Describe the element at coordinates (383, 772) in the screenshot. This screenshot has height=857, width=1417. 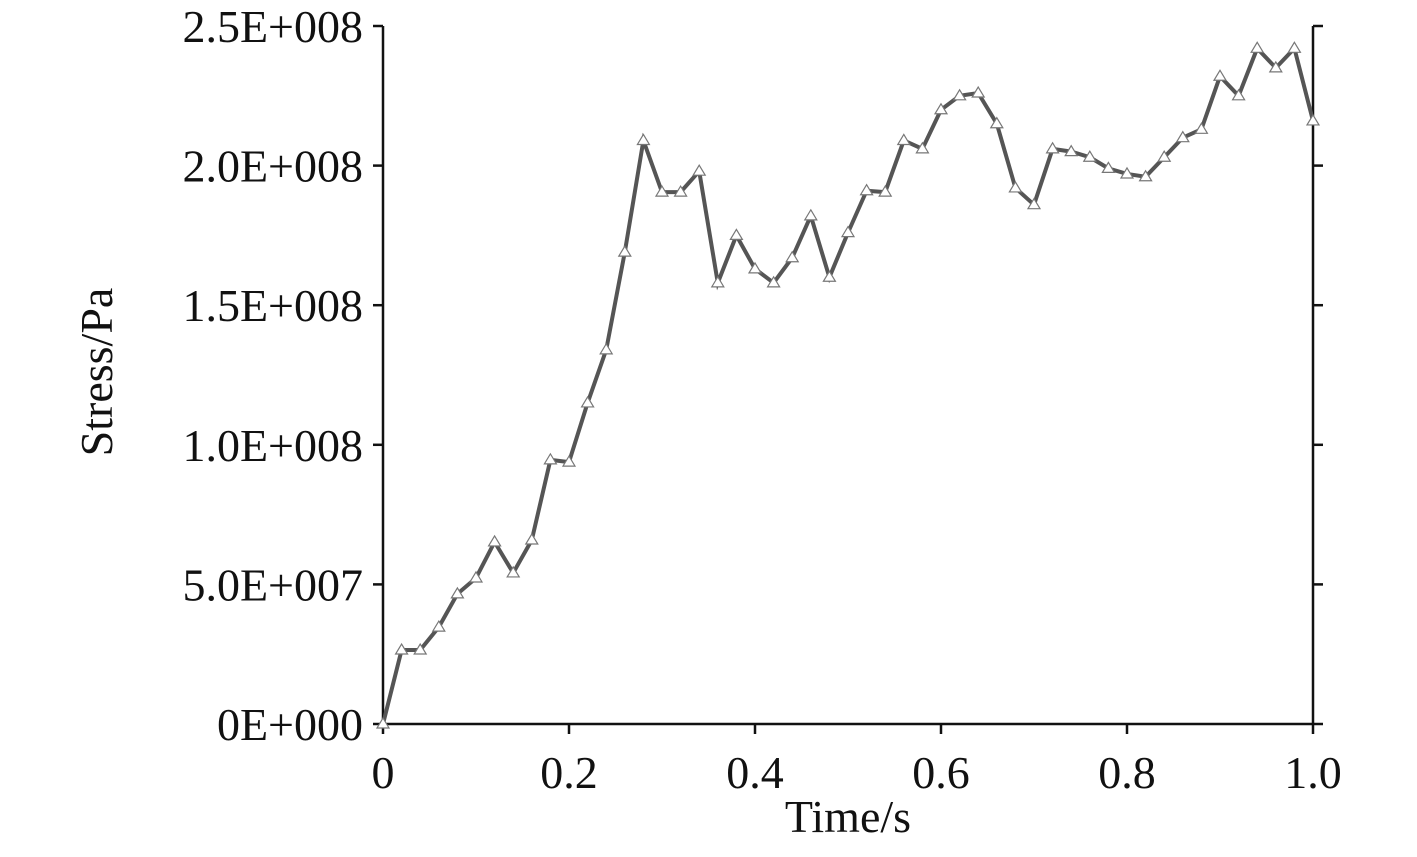
I see `x-tick-label: 0` at that location.